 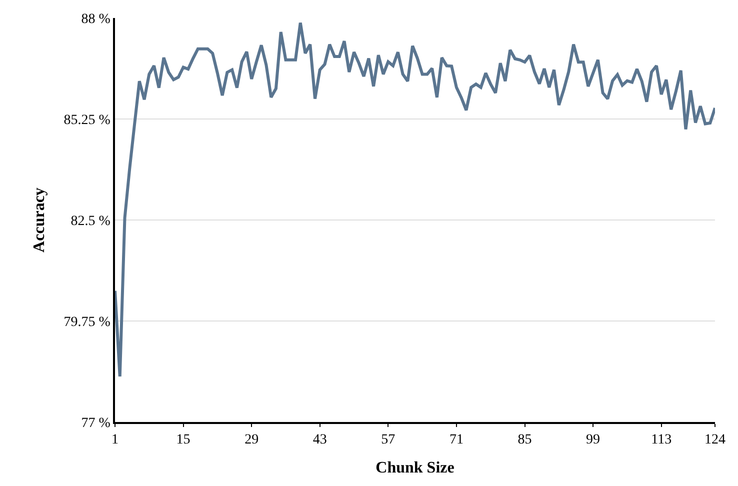 What do you see at coordinates (388, 440) in the screenshot?
I see `x-tick-label: 57` at bounding box center [388, 440].